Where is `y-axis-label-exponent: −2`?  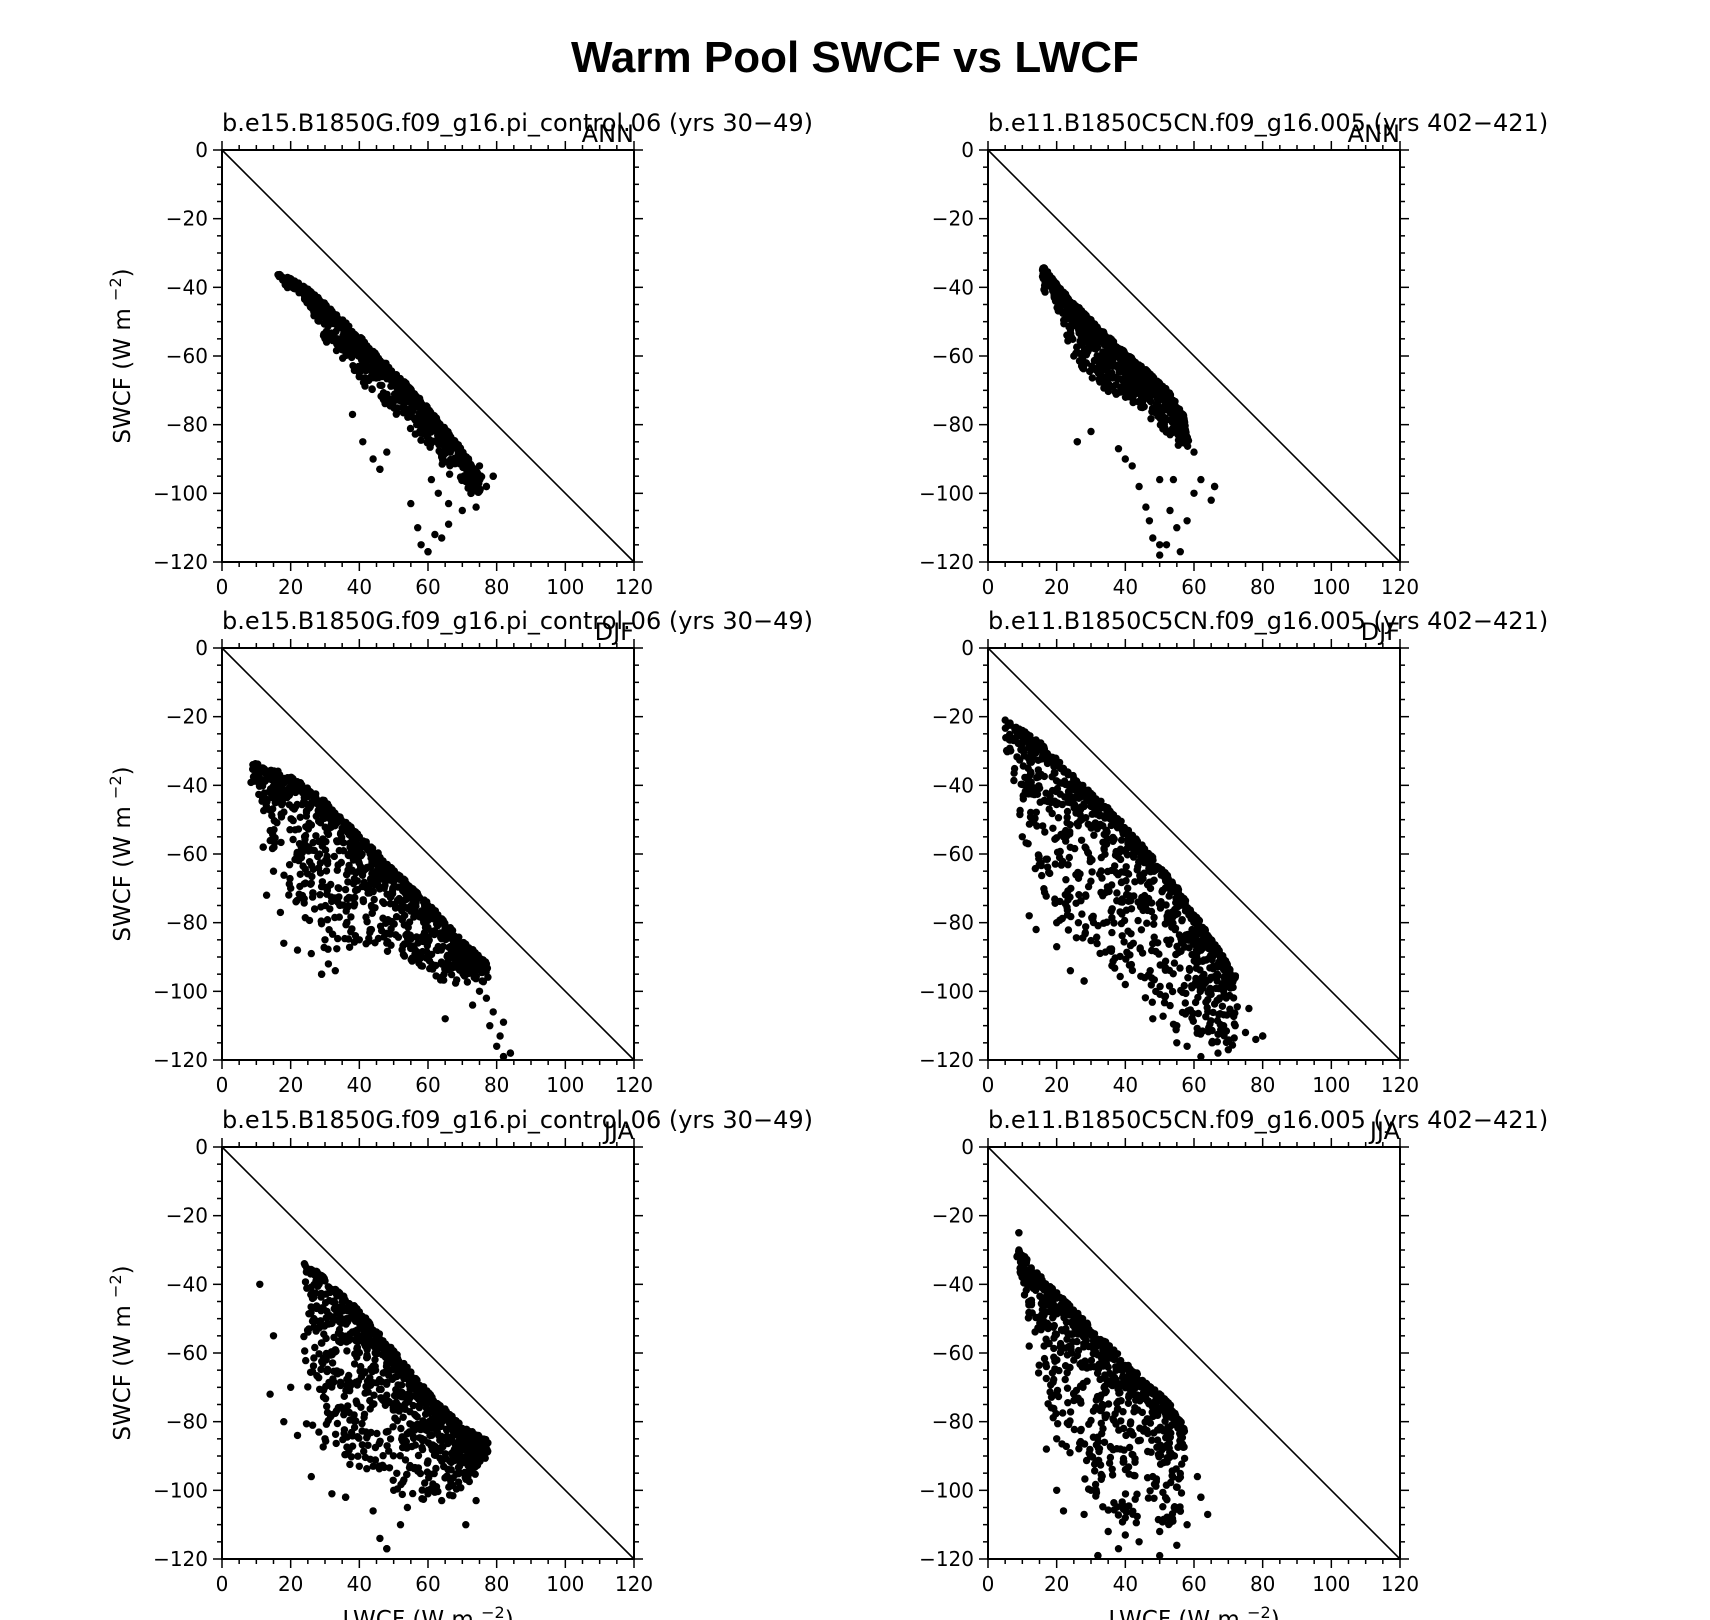 y-axis-label-exponent: −2 is located at coordinates (115, 787).